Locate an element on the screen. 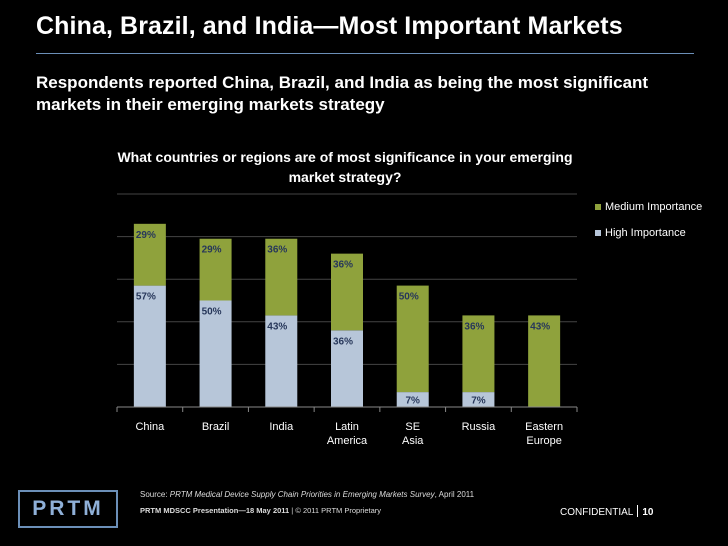 This screenshot has height=546, width=728. x-tick-label: Asia is located at coordinates (413, 441).